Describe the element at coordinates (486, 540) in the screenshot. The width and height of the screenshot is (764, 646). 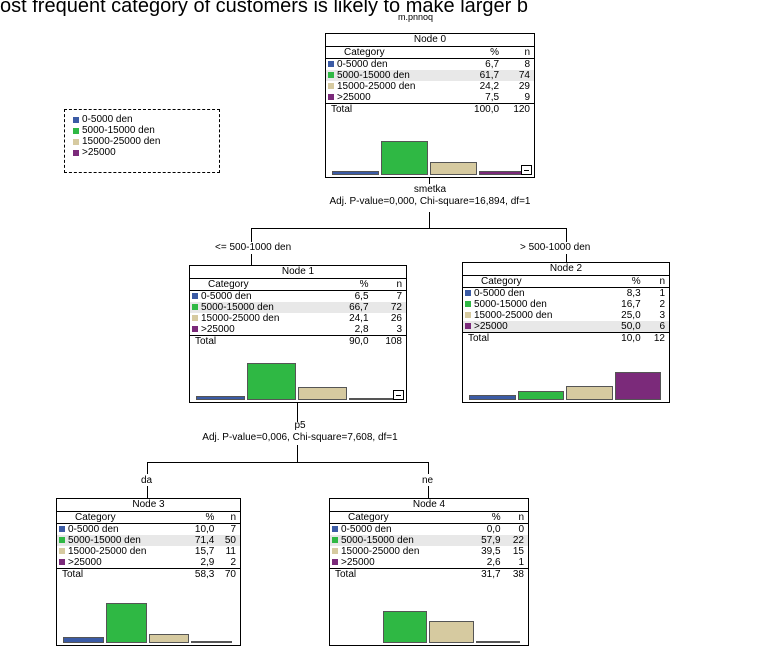
I see `row-percent: 57,9` at that location.